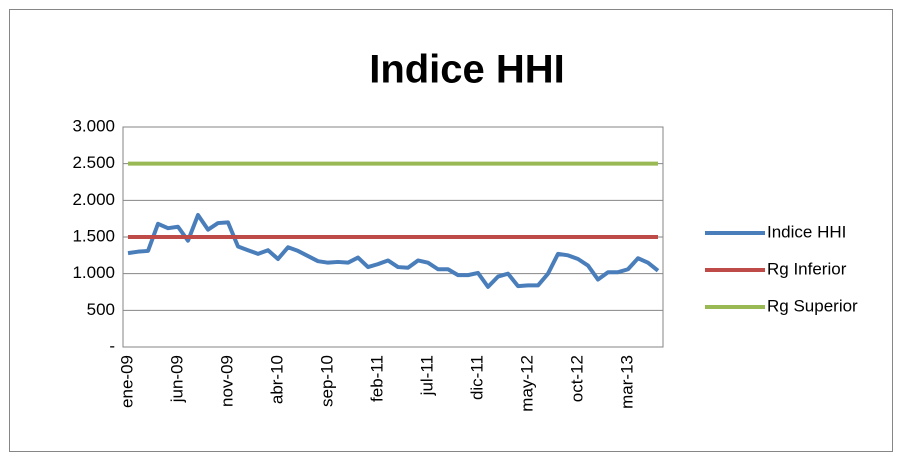 The image size is (900, 455). I want to click on x-tick-label: nov-09, so click(226, 381).